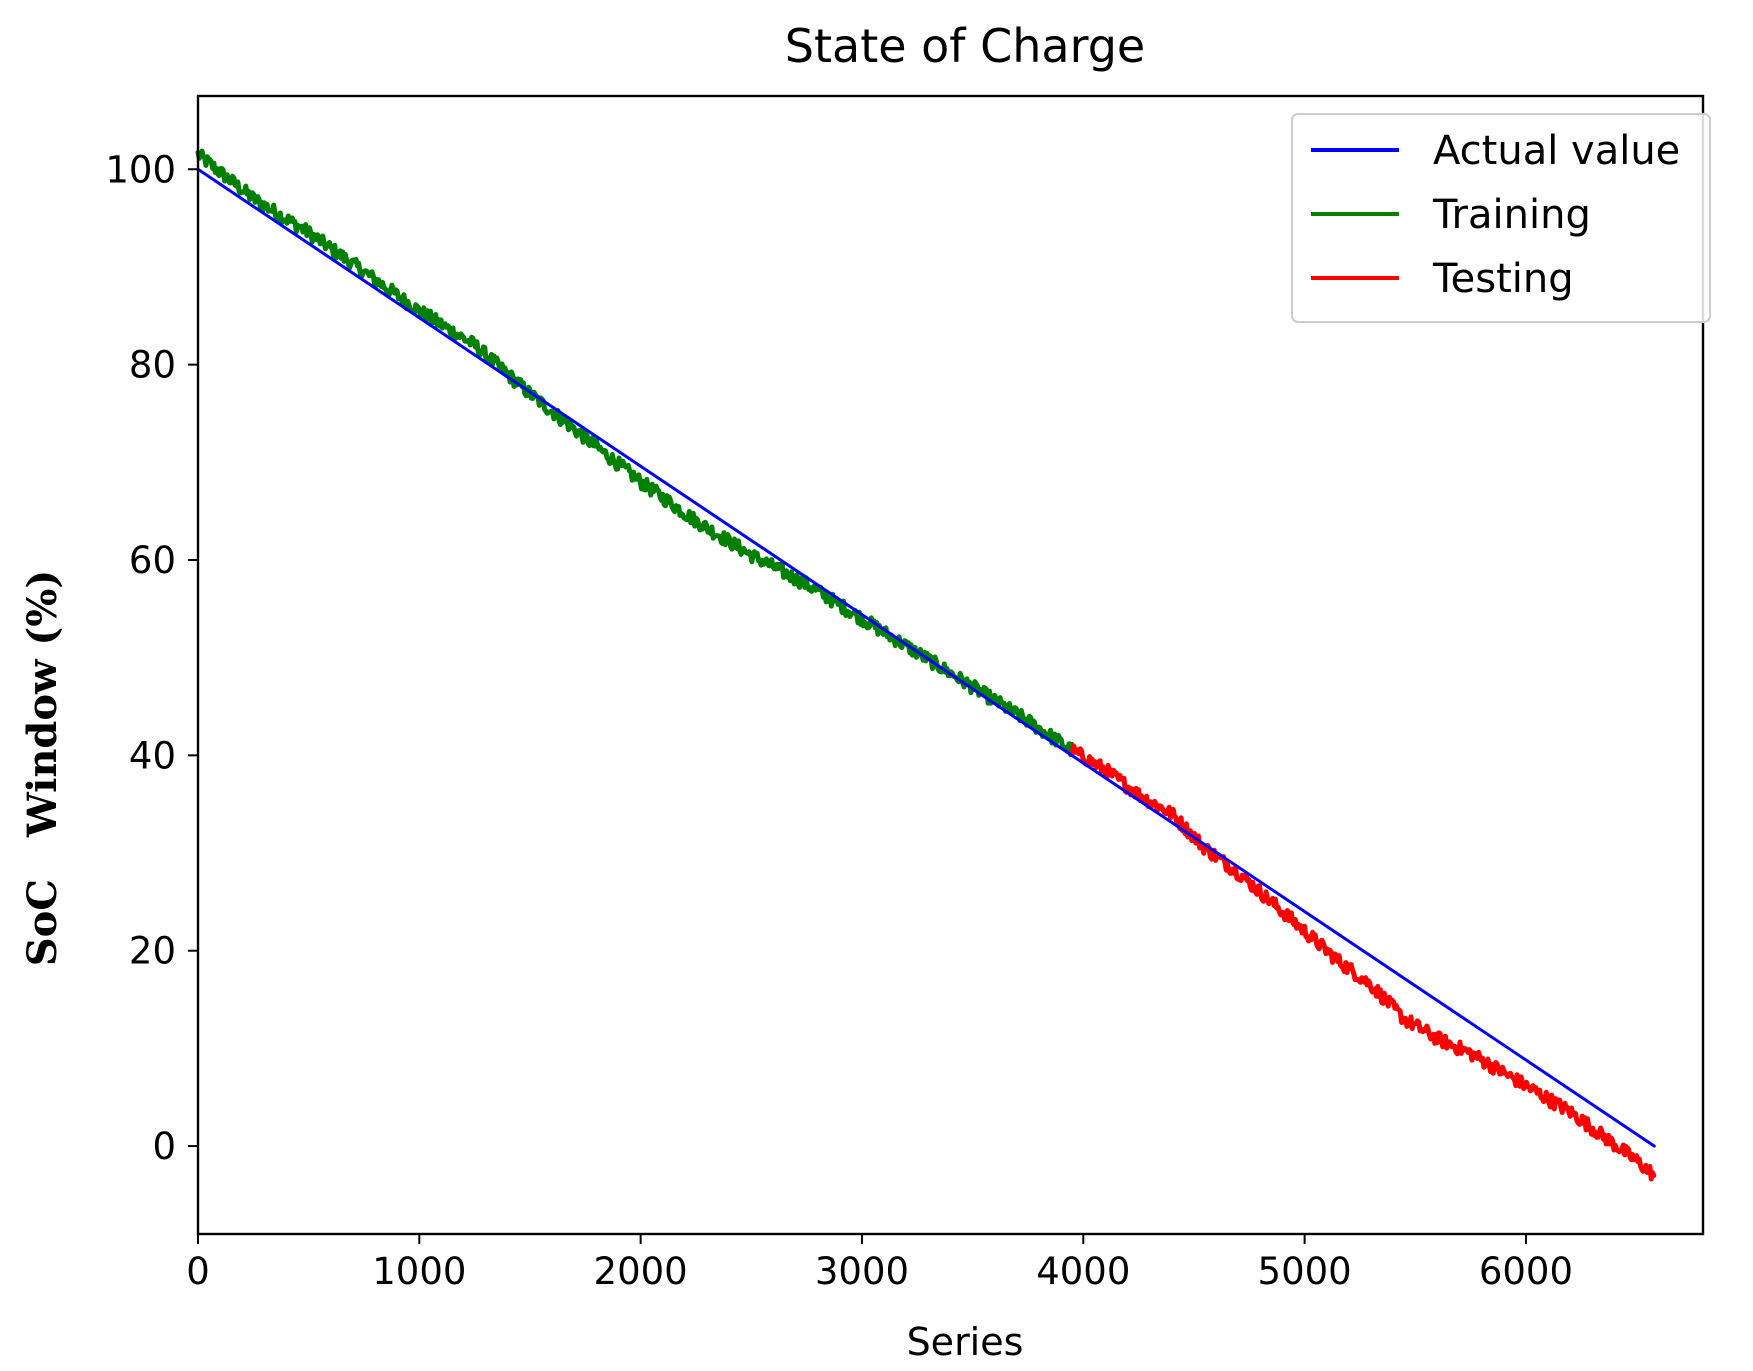 Image resolution: width=1753 pixels, height=1371 pixels. Describe the element at coordinates (1556, 151) in the screenshot. I see `legend-label-actual-value: Actual value` at that location.